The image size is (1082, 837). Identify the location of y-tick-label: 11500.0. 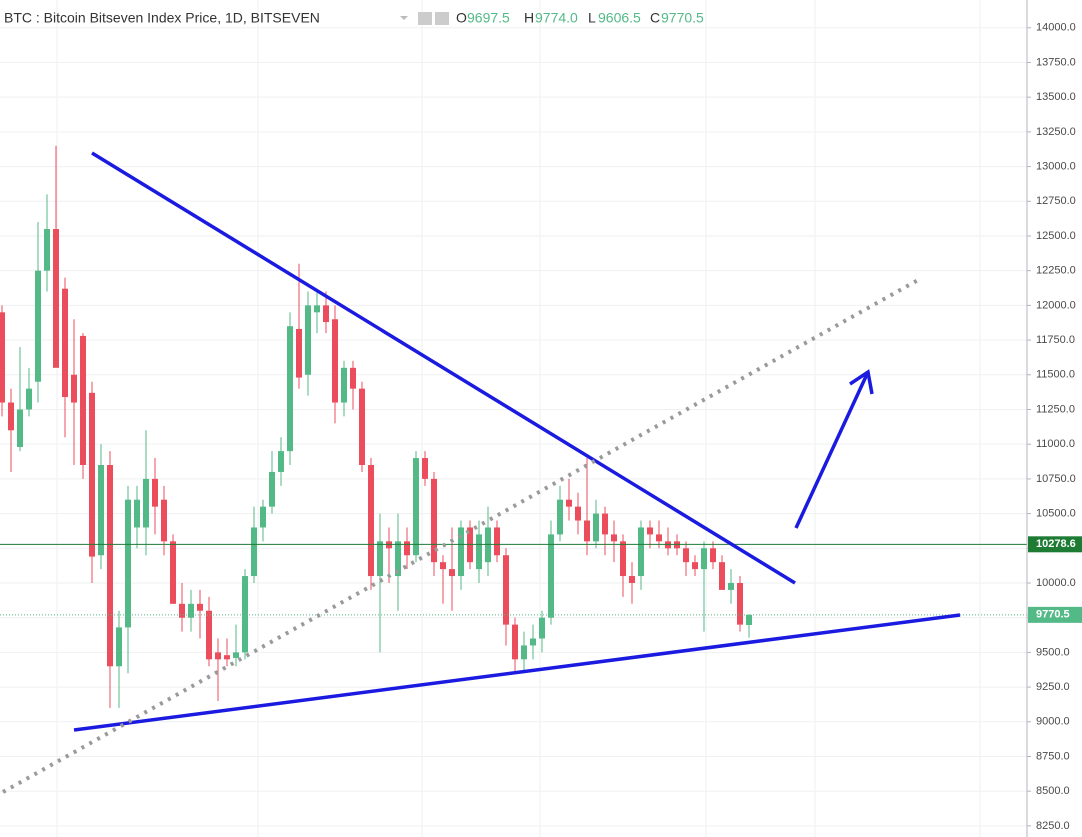
(1055, 375).